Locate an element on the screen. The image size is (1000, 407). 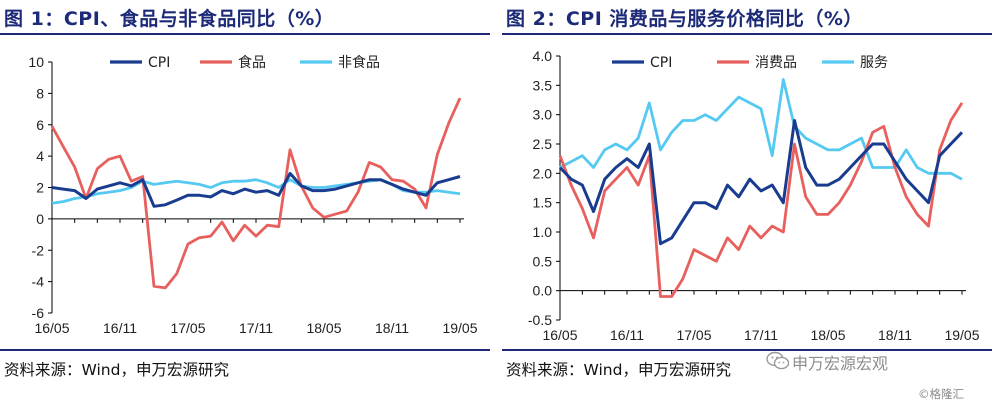
legend-label: 非食品 is located at coordinates (359, 62).